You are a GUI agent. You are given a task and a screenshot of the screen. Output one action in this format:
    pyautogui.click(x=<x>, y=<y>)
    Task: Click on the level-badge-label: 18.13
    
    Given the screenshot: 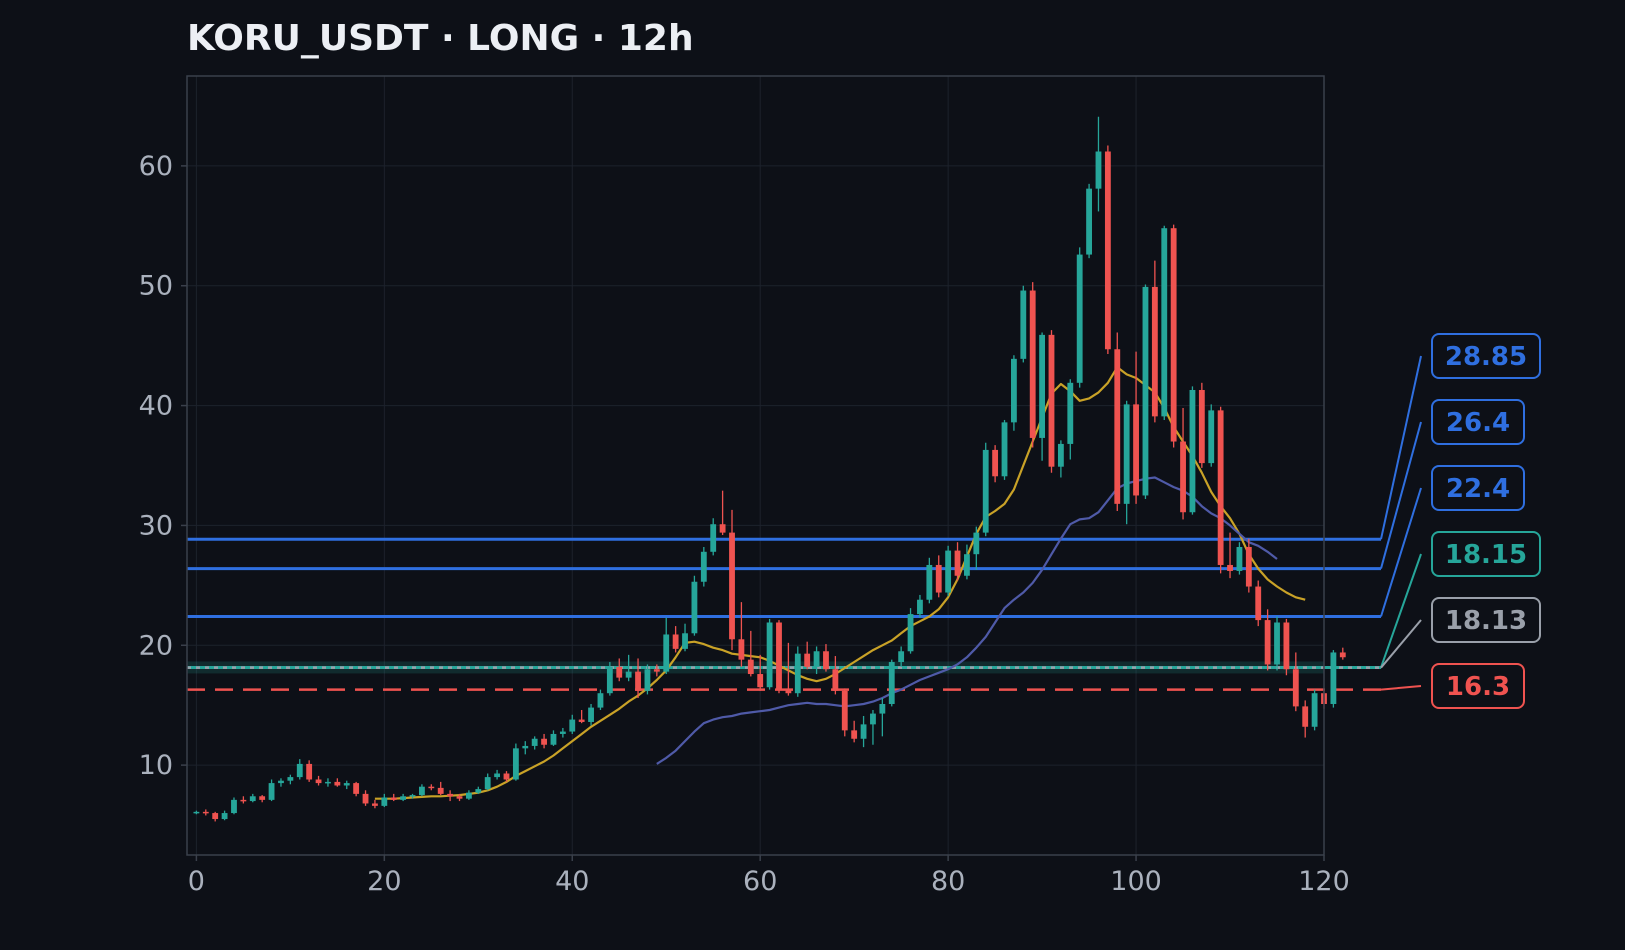 What is the action you would take?
    pyautogui.click(x=1486, y=621)
    